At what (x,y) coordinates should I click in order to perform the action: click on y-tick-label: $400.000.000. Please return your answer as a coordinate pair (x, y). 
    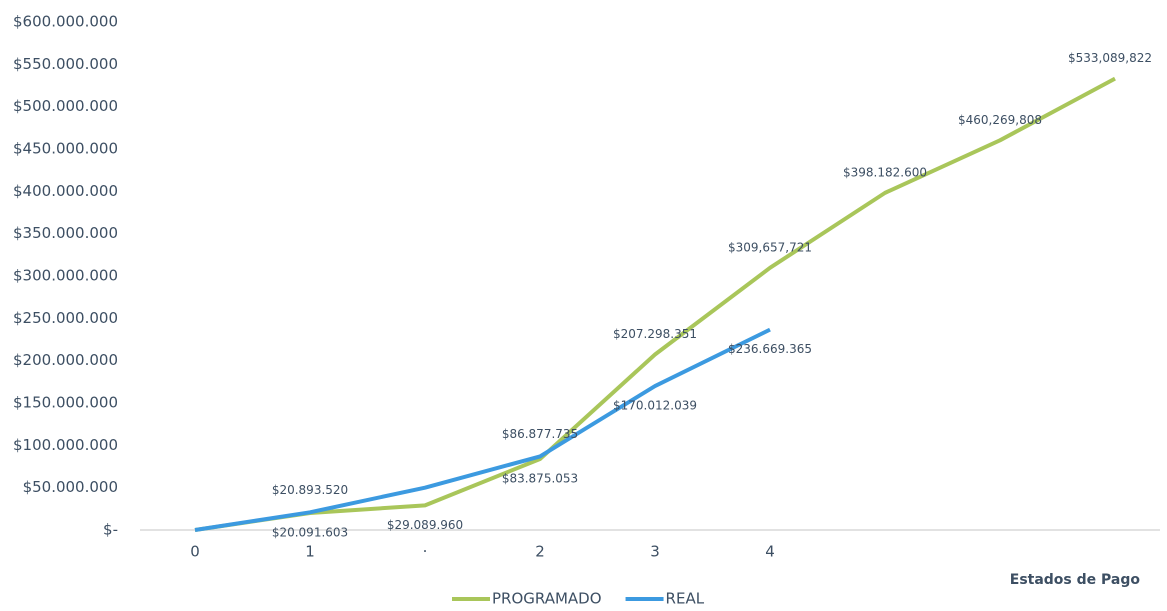
    Looking at the image, I should click on (65, 191).